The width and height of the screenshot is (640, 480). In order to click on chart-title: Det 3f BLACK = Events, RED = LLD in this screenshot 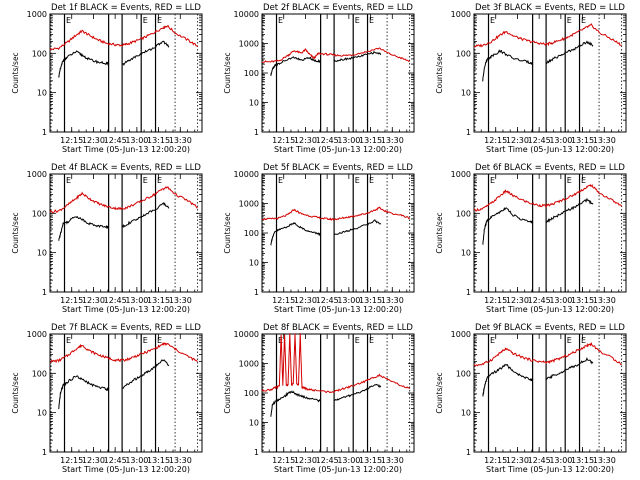, I will do `click(550, 8)`.